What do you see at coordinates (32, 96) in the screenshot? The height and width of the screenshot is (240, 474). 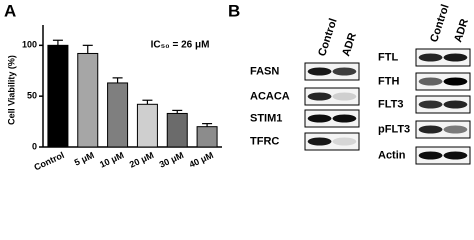 I see `y-tick-label: 50` at bounding box center [32, 96].